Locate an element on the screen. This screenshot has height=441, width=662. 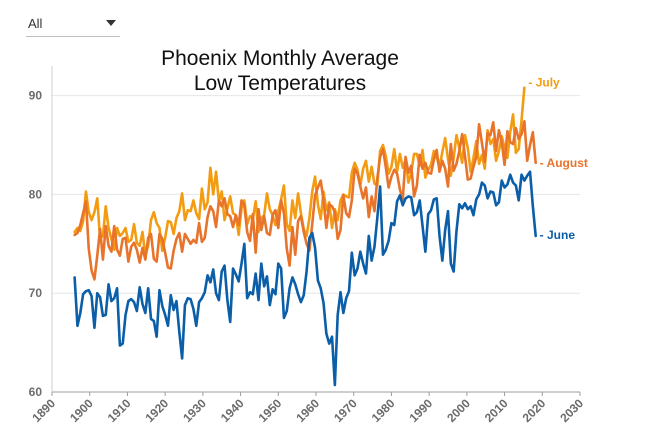
series-labels: - July - August - June is located at coordinates (558, 159).